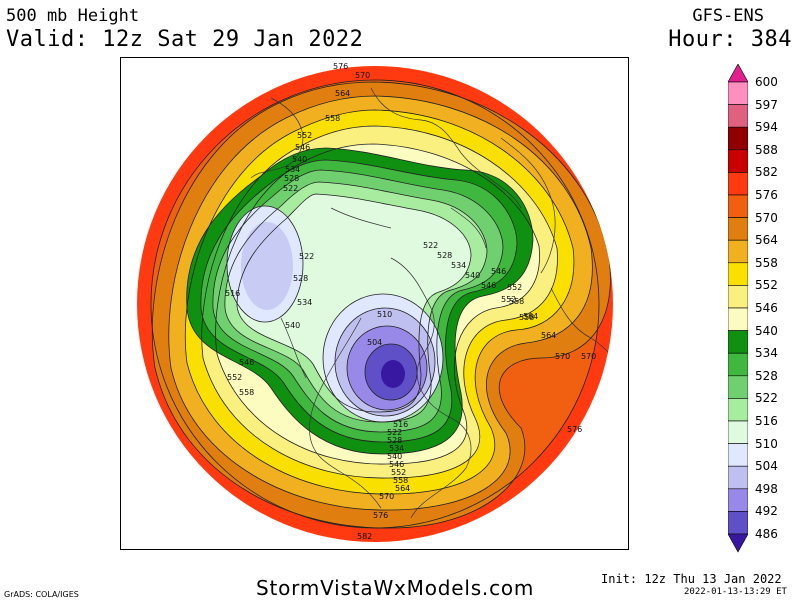  I want to click on site-watermark: StormVistaWxModels.com, so click(395, 588).